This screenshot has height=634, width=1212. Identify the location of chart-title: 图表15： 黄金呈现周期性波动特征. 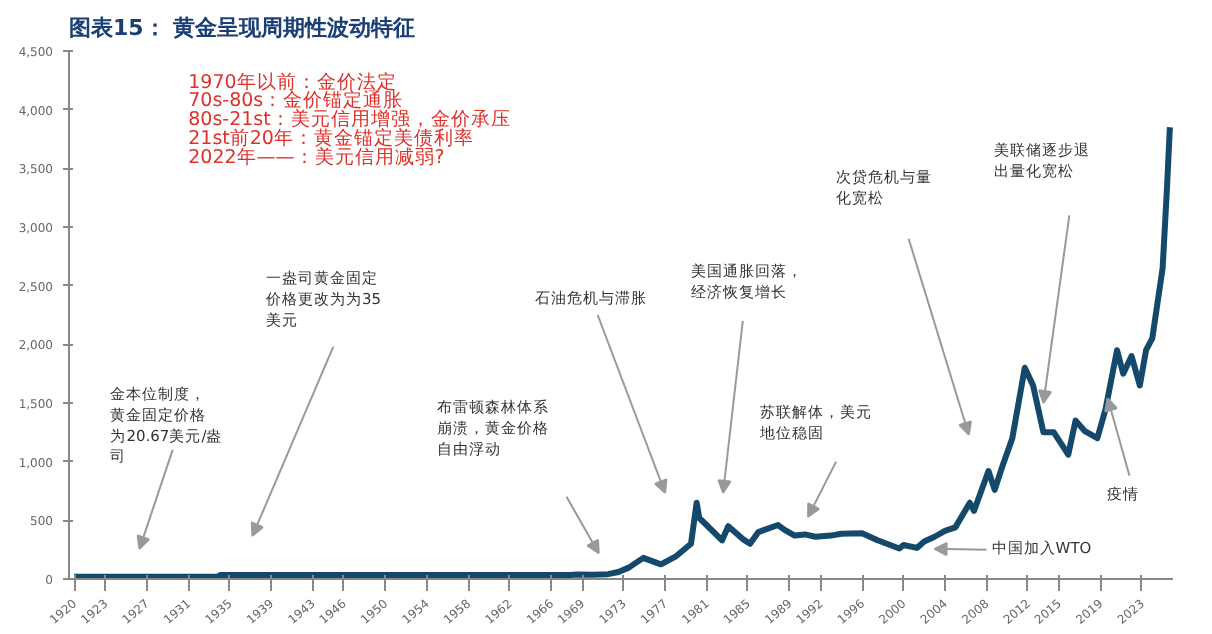
(242, 28).